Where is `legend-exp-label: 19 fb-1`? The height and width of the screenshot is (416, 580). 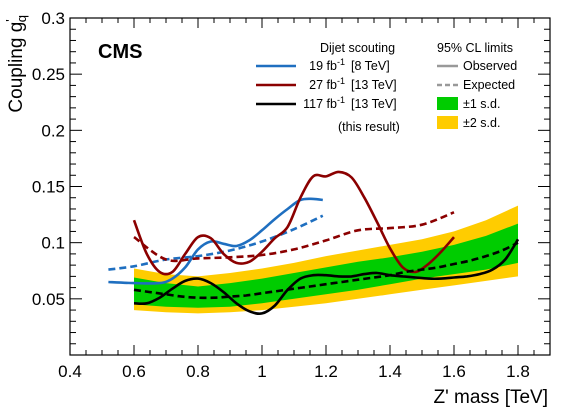 legend-exp-label: 19 fb-1 is located at coordinates (327, 65).